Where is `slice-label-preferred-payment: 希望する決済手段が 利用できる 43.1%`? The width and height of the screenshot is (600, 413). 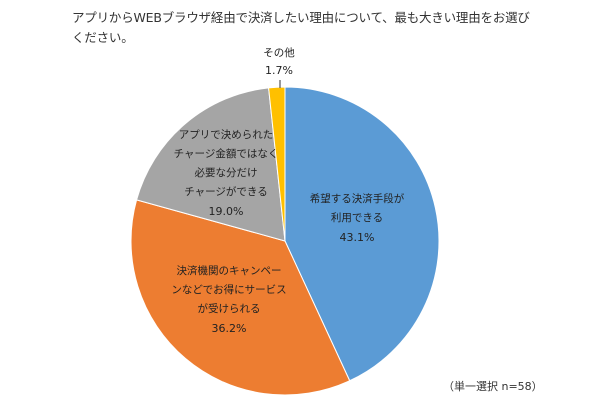 slice-label-preferred-payment: 希望する決済手段が 利用できる 43.1% is located at coordinates (357, 218).